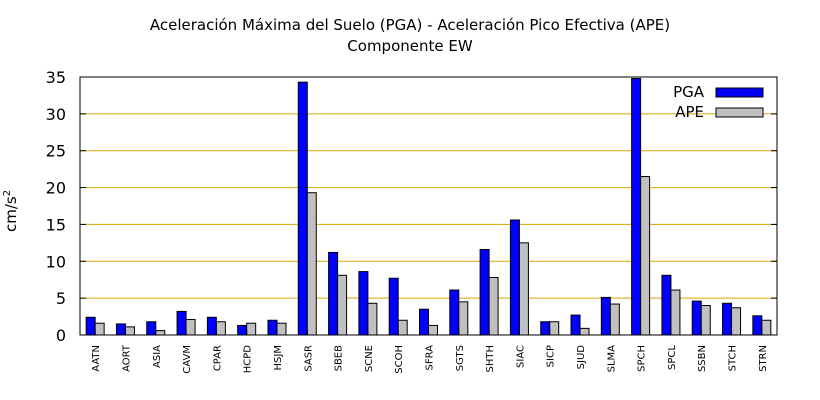  What do you see at coordinates (56, 151) in the screenshot?
I see `y-tick-label: 25` at bounding box center [56, 151].